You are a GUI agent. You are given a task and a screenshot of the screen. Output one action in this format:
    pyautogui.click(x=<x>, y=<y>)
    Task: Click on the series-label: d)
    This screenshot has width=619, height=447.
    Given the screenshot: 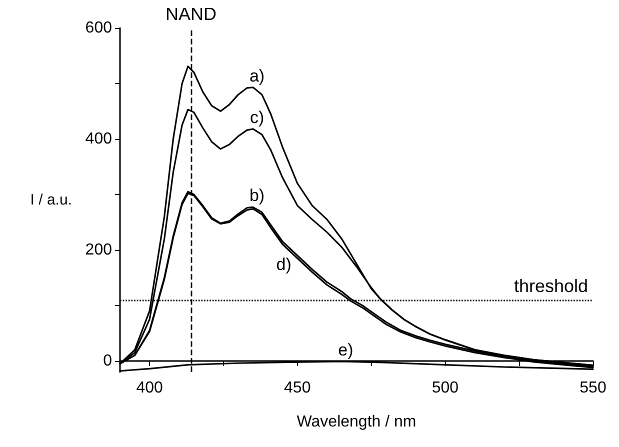 What is the action you would take?
    pyautogui.click(x=284, y=264)
    